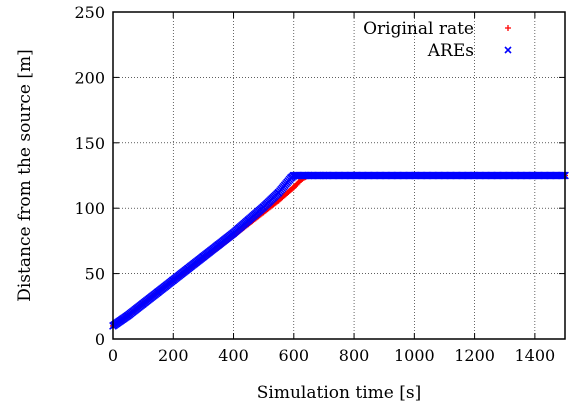  I want to click on x-tick-label: 600, so click(294, 355).